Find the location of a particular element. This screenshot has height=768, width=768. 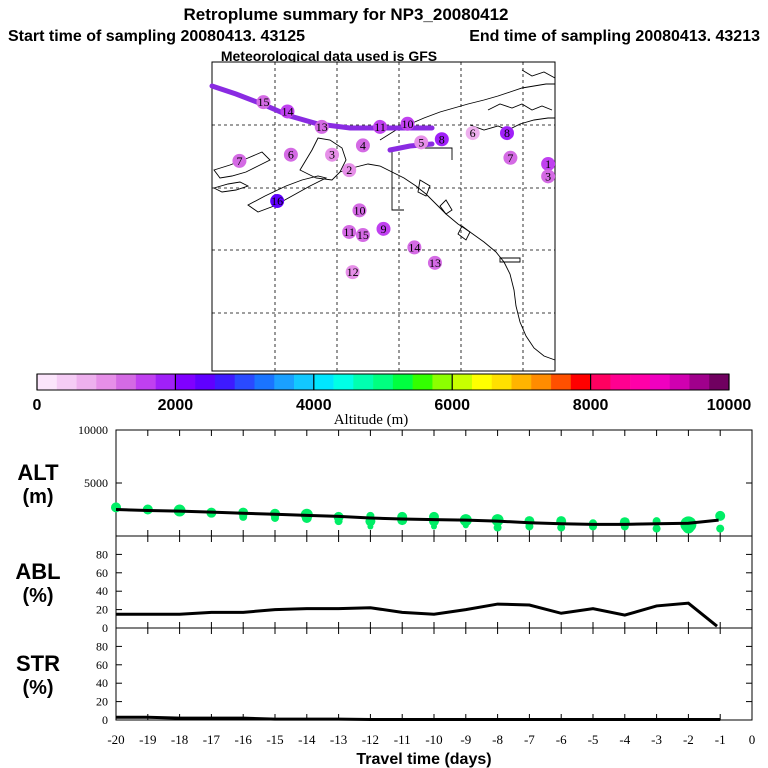

map-point-label: 15 is located at coordinates (363, 235).